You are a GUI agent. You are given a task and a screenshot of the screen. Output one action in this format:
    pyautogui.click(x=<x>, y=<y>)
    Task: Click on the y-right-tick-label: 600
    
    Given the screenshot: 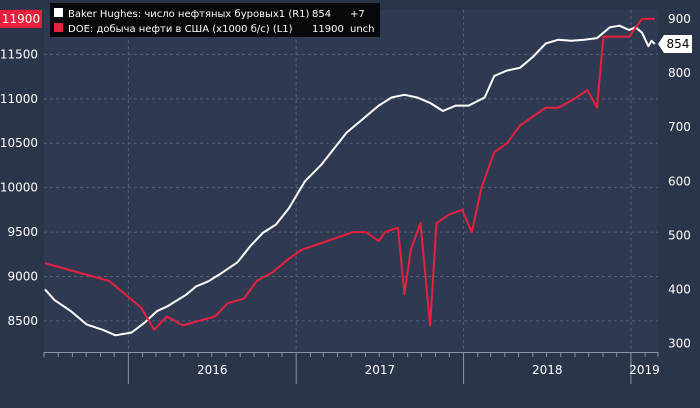 What is the action you would take?
    pyautogui.click(x=679, y=181)
    